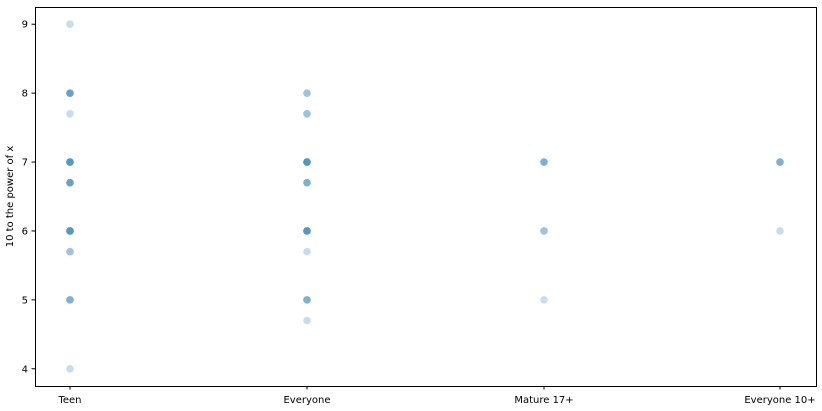 This screenshot has width=822, height=411. What do you see at coordinates (306, 400) in the screenshot?
I see `x-tick-label: Everyone` at bounding box center [306, 400].